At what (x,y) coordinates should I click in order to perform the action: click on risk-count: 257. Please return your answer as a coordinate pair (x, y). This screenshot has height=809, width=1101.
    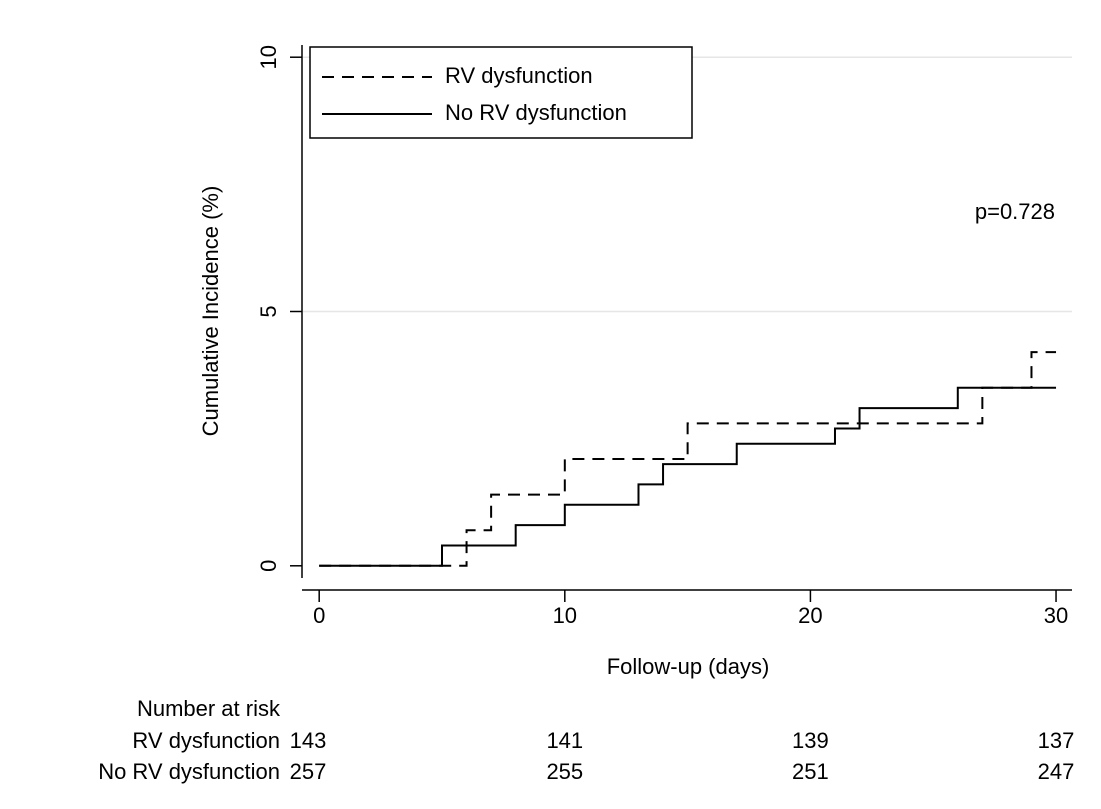
    Looking at the image, I should click on (308, 771).